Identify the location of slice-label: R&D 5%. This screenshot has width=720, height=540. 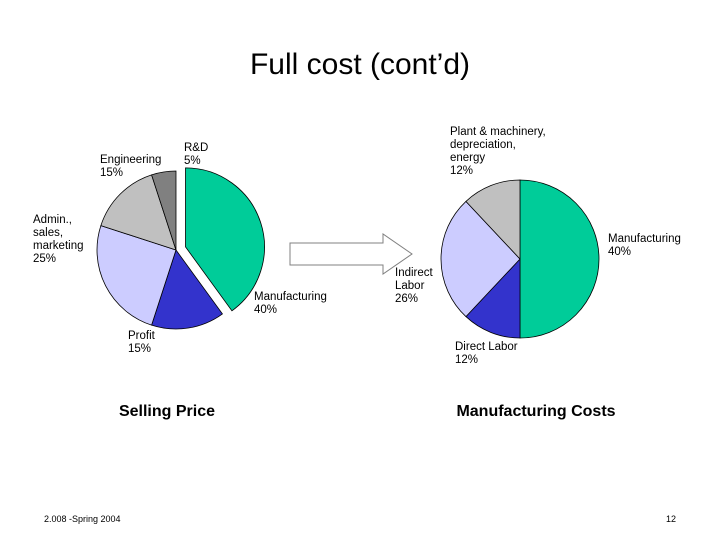
(196, 154).